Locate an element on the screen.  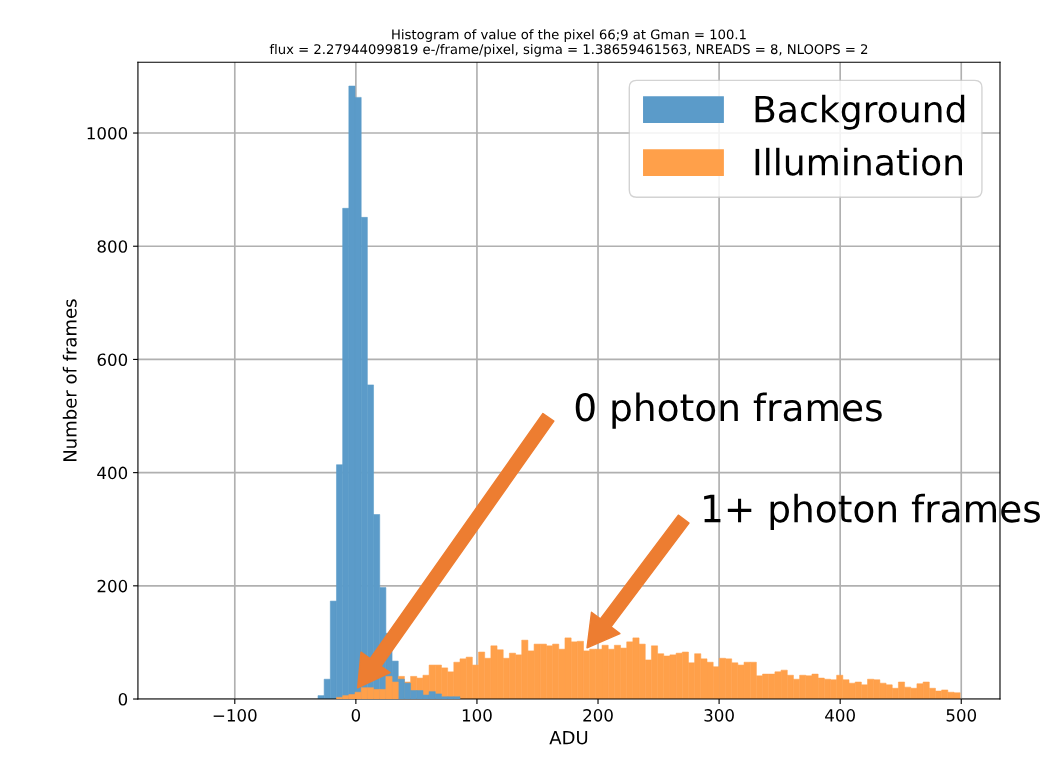
y-axis-title: Number of frames is located at coordinates (69, 380).